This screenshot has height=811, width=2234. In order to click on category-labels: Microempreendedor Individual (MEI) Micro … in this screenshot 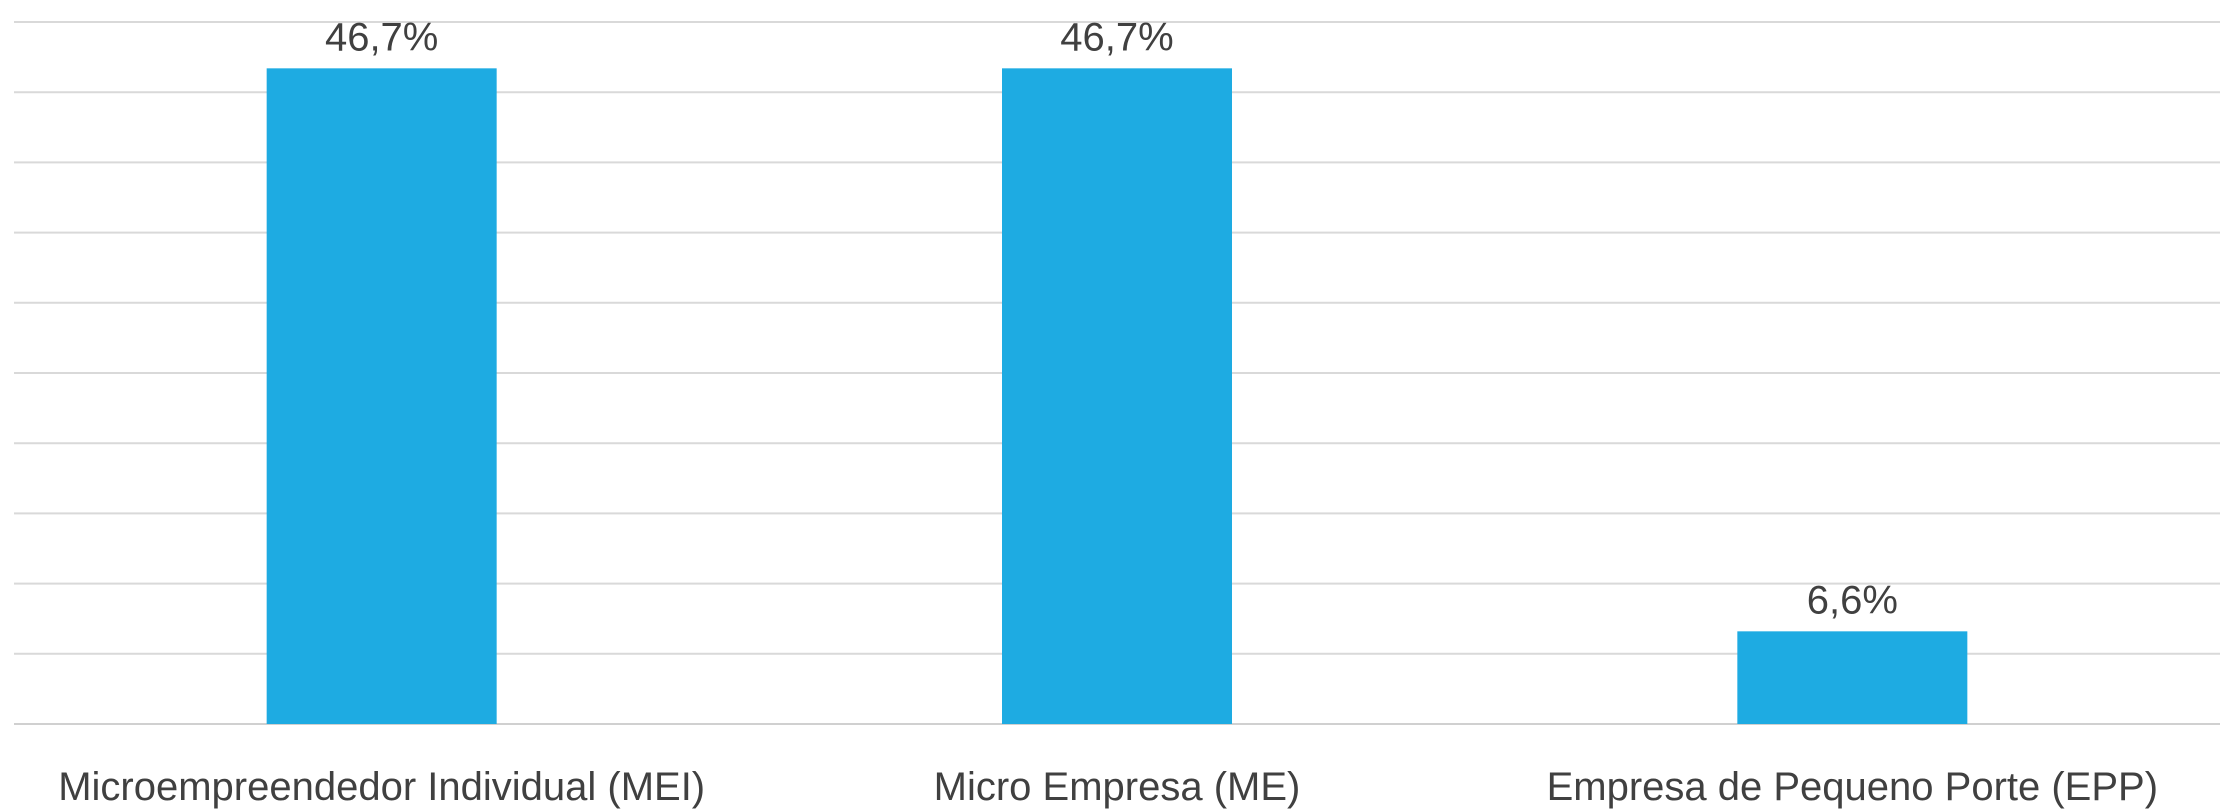, I will do `click(1108, 787)`.